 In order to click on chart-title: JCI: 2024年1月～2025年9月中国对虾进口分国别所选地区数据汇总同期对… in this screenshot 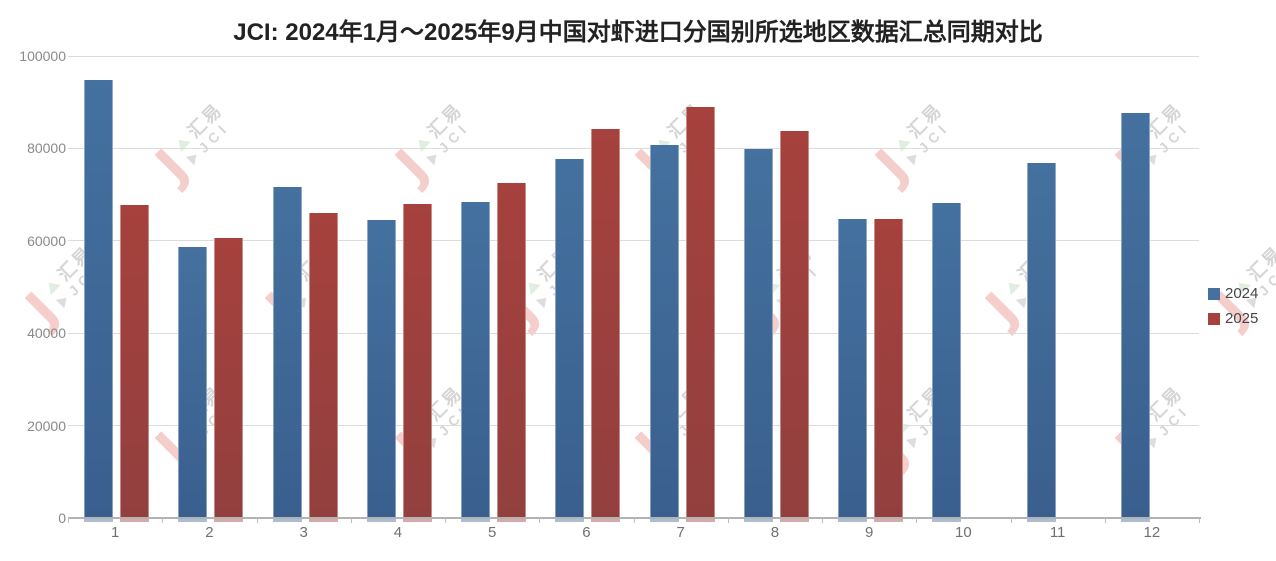, I will do `click(638, 32)`.